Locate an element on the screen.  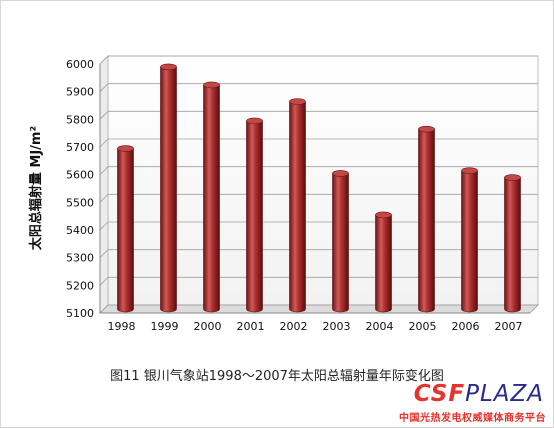
y-tick-label: 5400 is located at coordinates (80, 230).